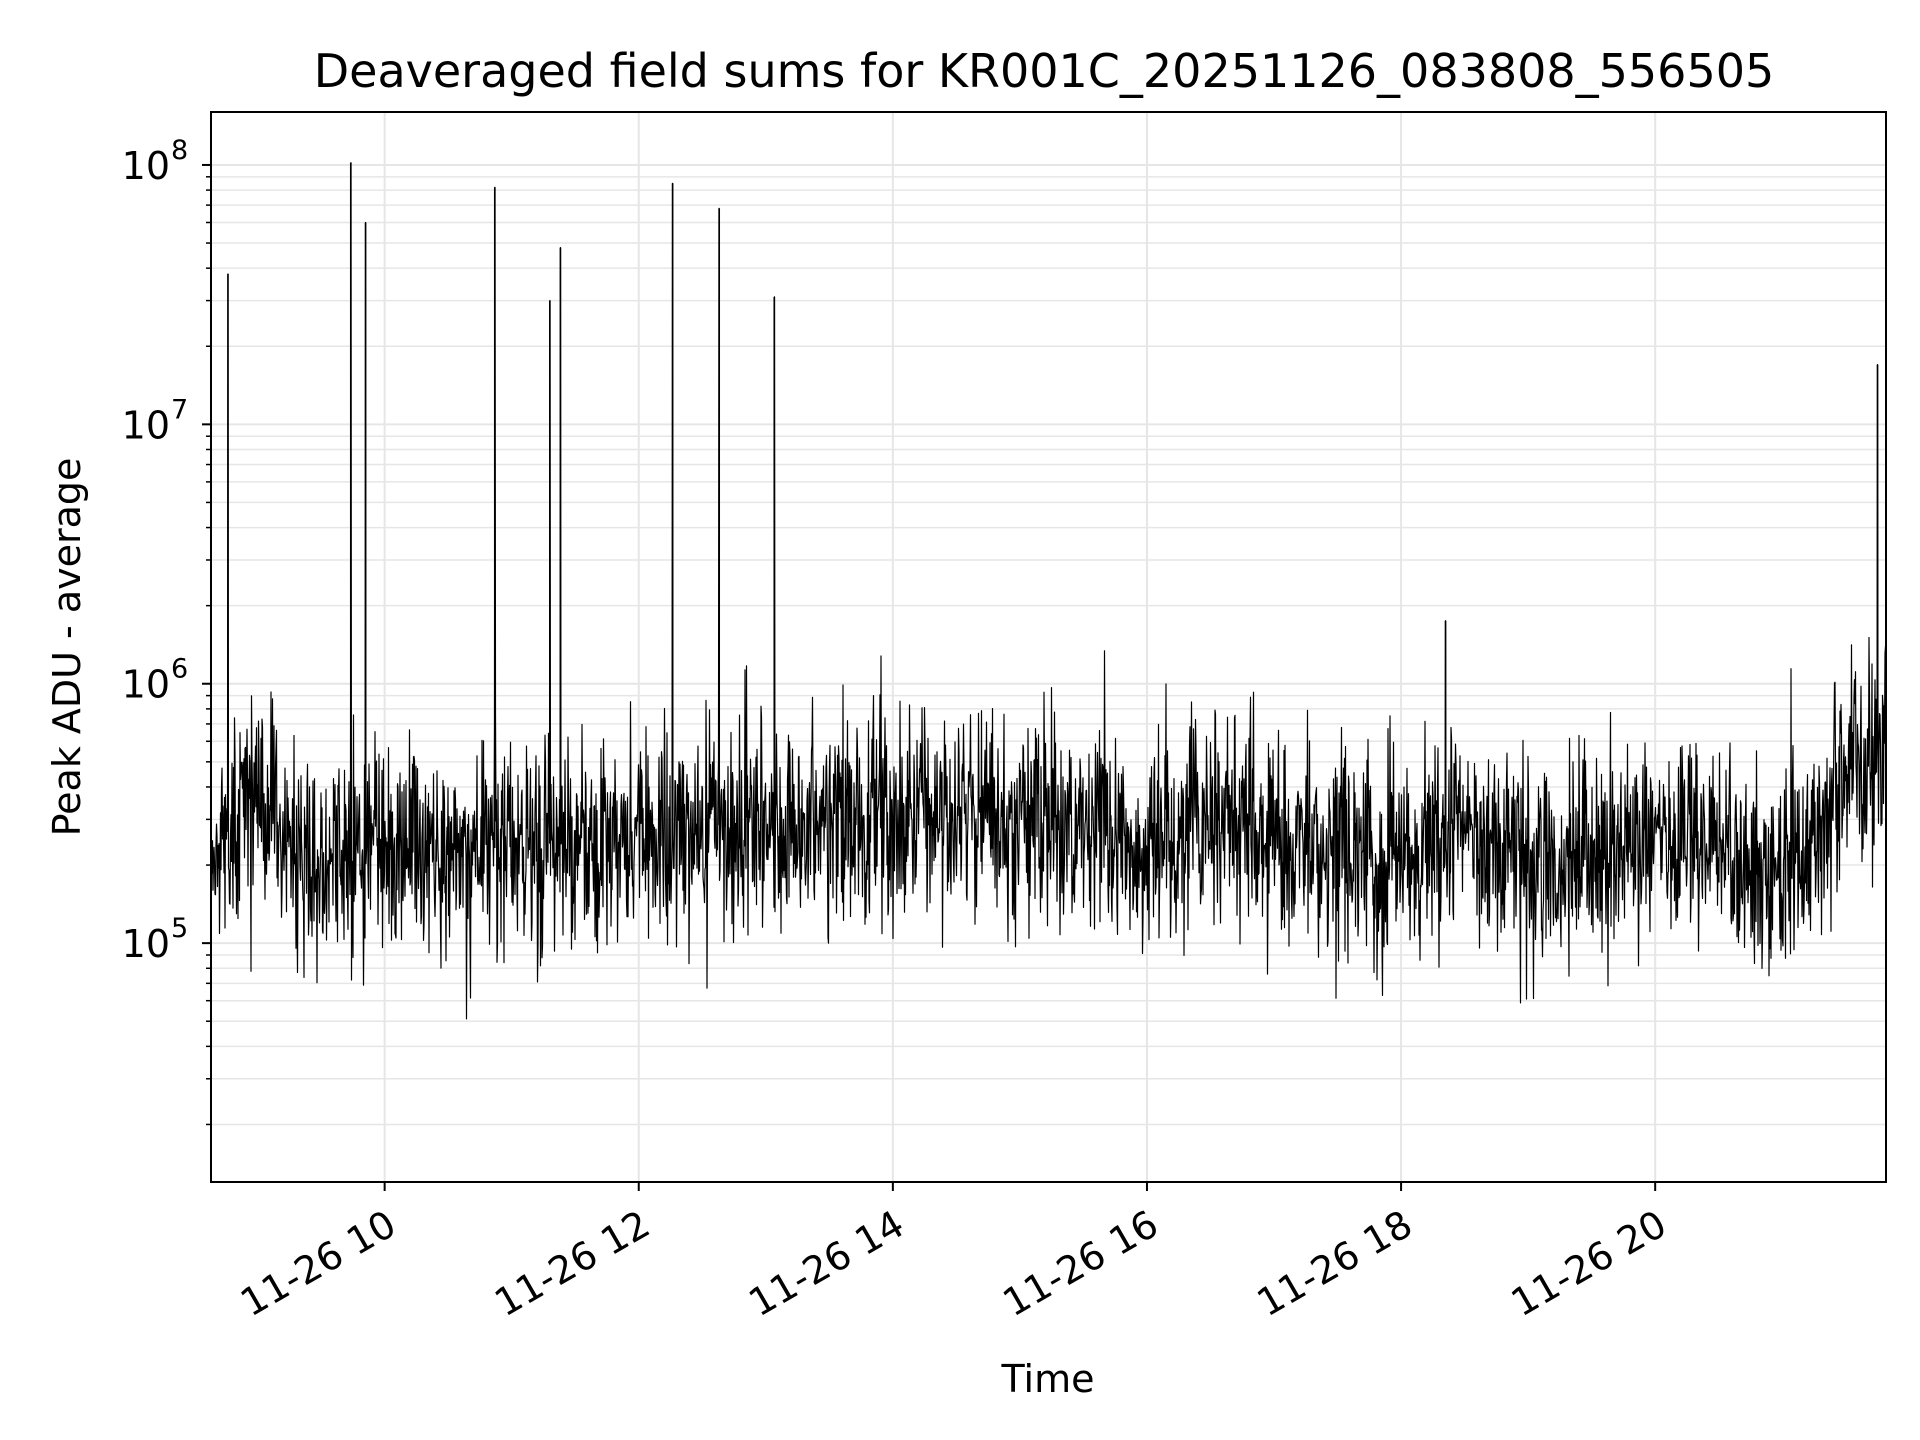 This screenshot has width=1920, height=1440. I want to click on y-tick-label: 10 7, so click(155, 420).